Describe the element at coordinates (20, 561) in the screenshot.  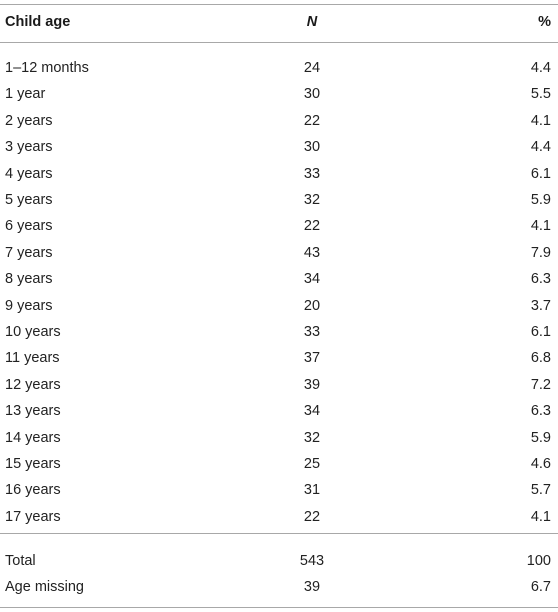
I see `age-cell: Total` at that location.